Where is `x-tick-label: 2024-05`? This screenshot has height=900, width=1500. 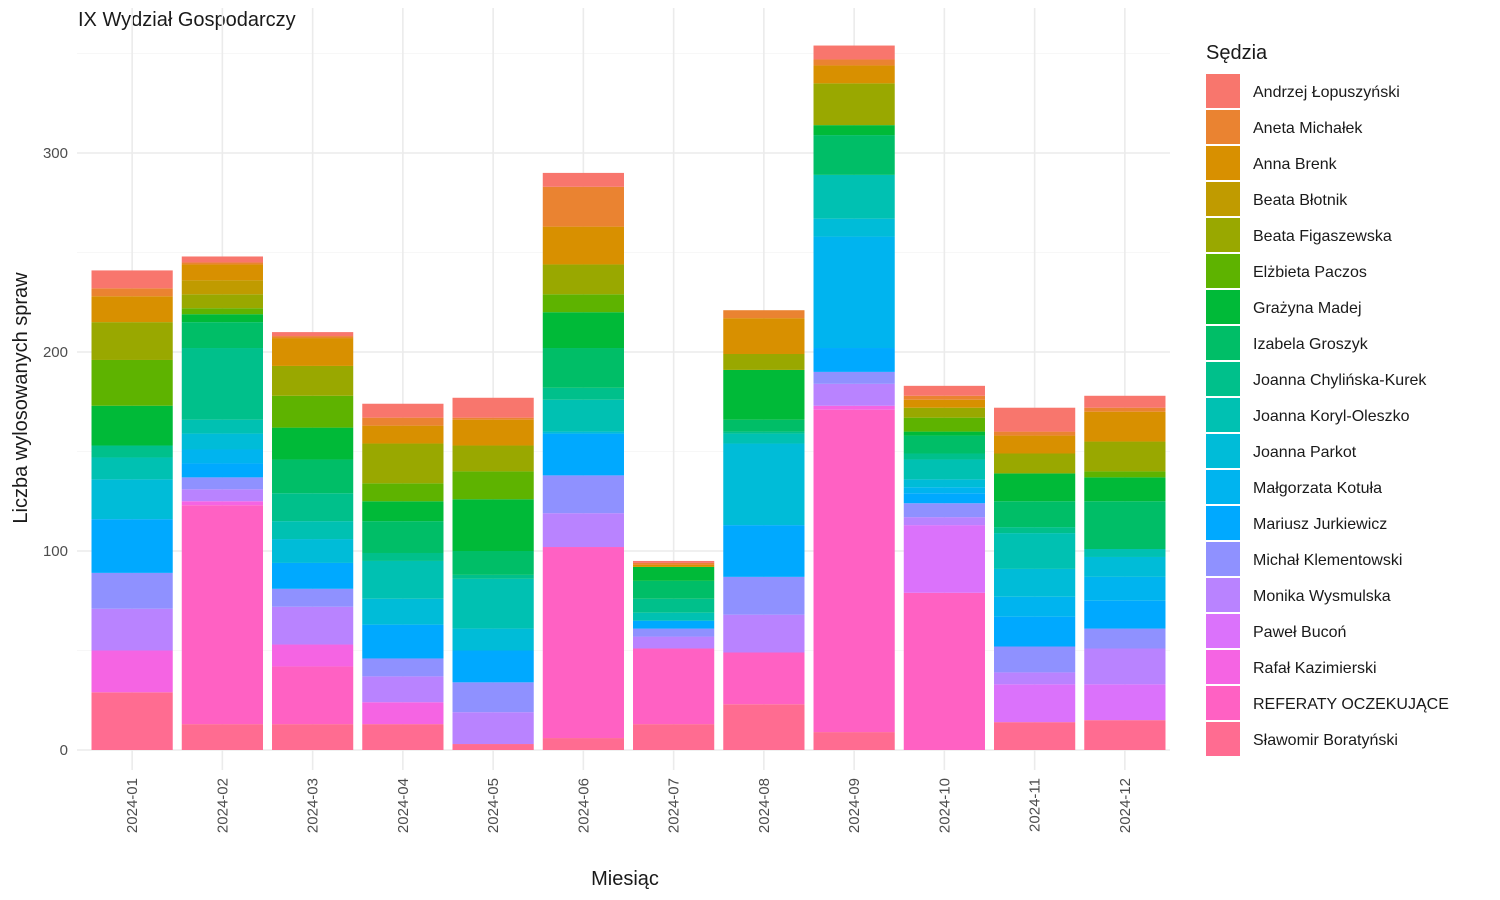 x-tick-label: 2024-05 is located at coordinates (493, 805).